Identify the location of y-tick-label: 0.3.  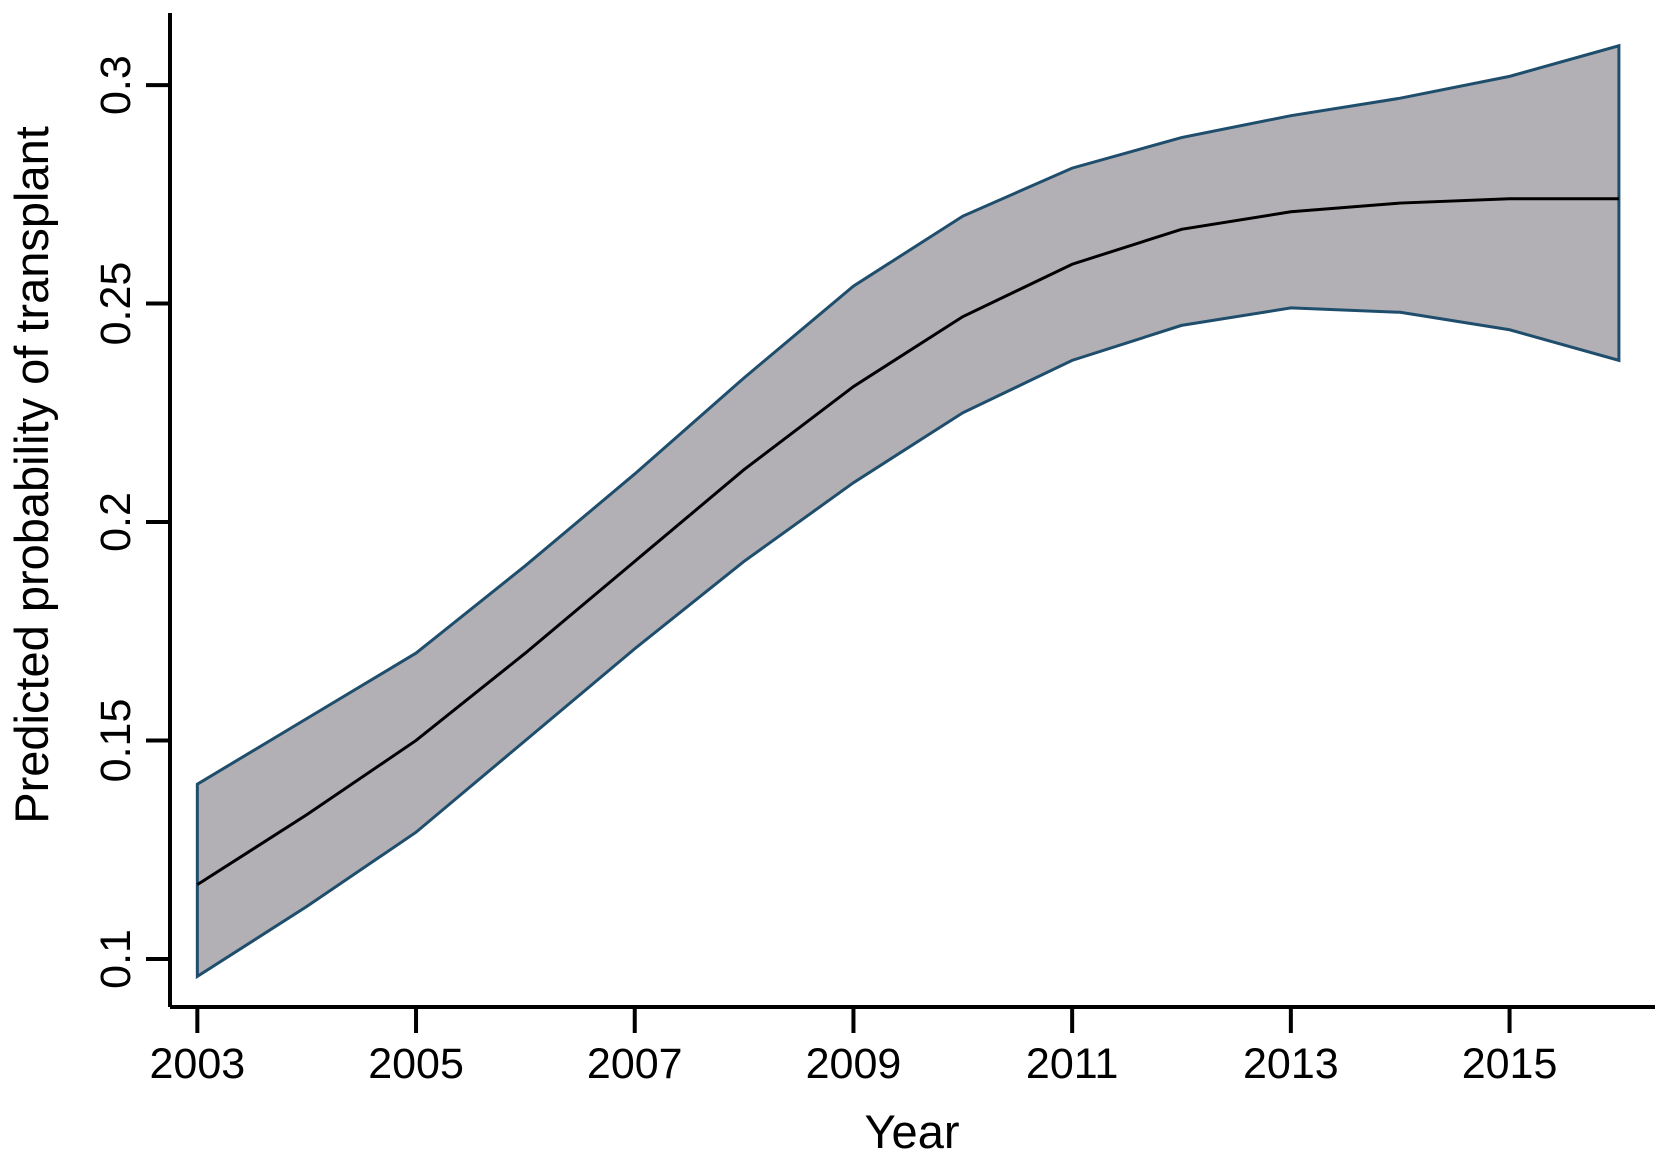
(116, 85).